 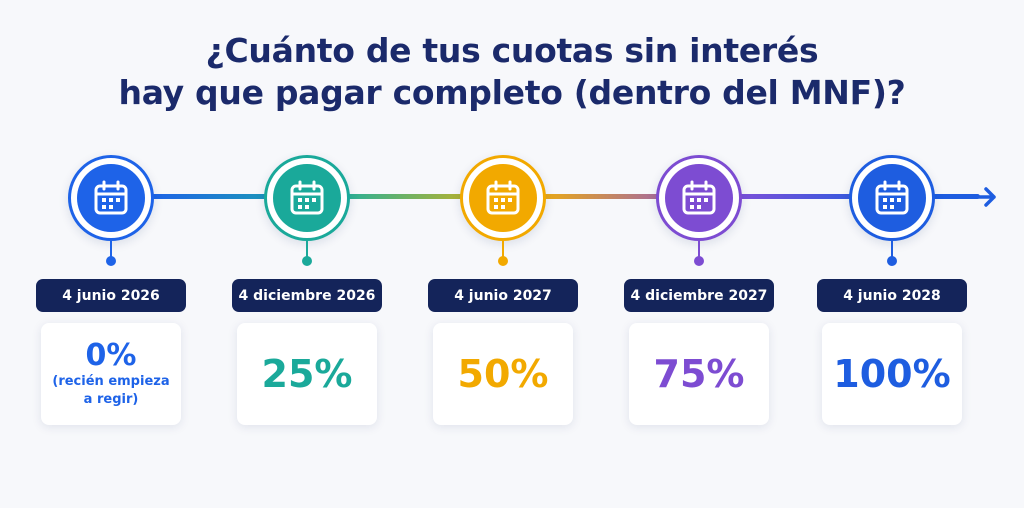 What do you see at coordinates (503, 295) in the screenshot?
I see `date-label: 4 junio 2027` at bounding box center [503, 295].